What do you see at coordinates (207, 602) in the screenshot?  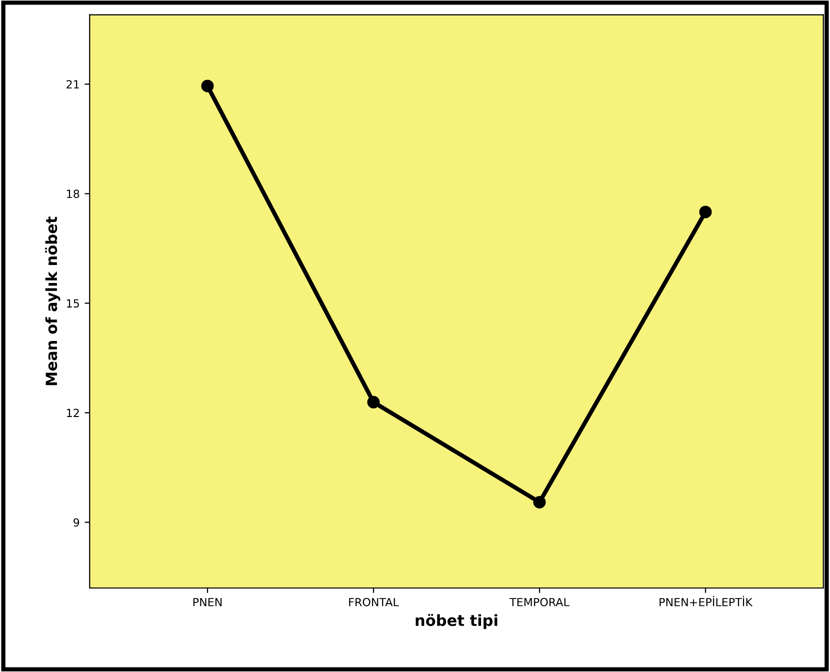 I see `x-tick-label: PNEN` at bounding box center [207, 602].